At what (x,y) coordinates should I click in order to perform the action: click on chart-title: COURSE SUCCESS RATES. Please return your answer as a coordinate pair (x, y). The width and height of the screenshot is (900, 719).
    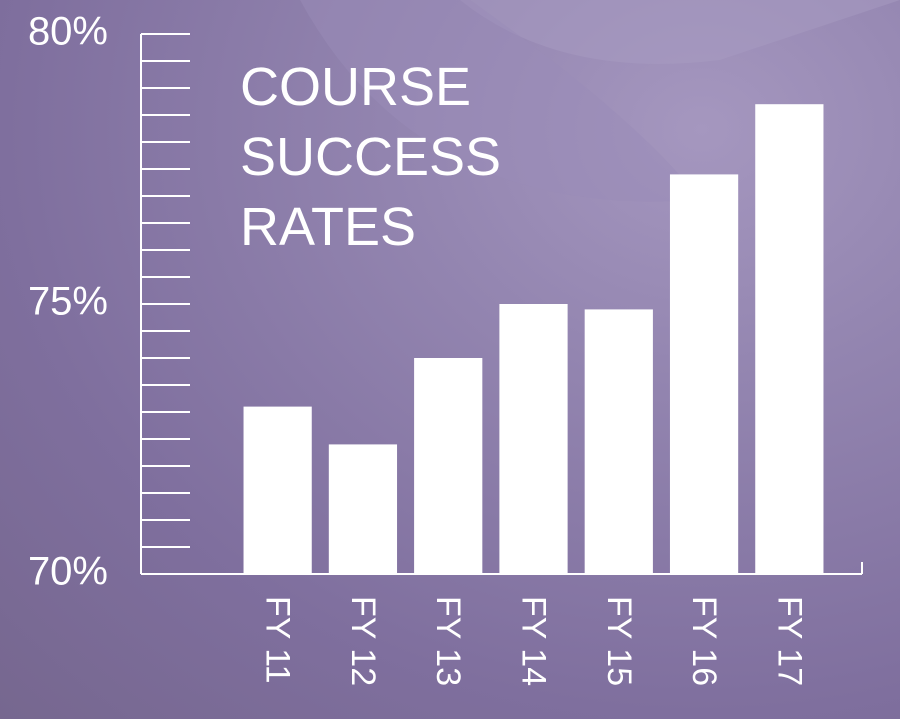
    Looking at the image, I should click on (371, 157).